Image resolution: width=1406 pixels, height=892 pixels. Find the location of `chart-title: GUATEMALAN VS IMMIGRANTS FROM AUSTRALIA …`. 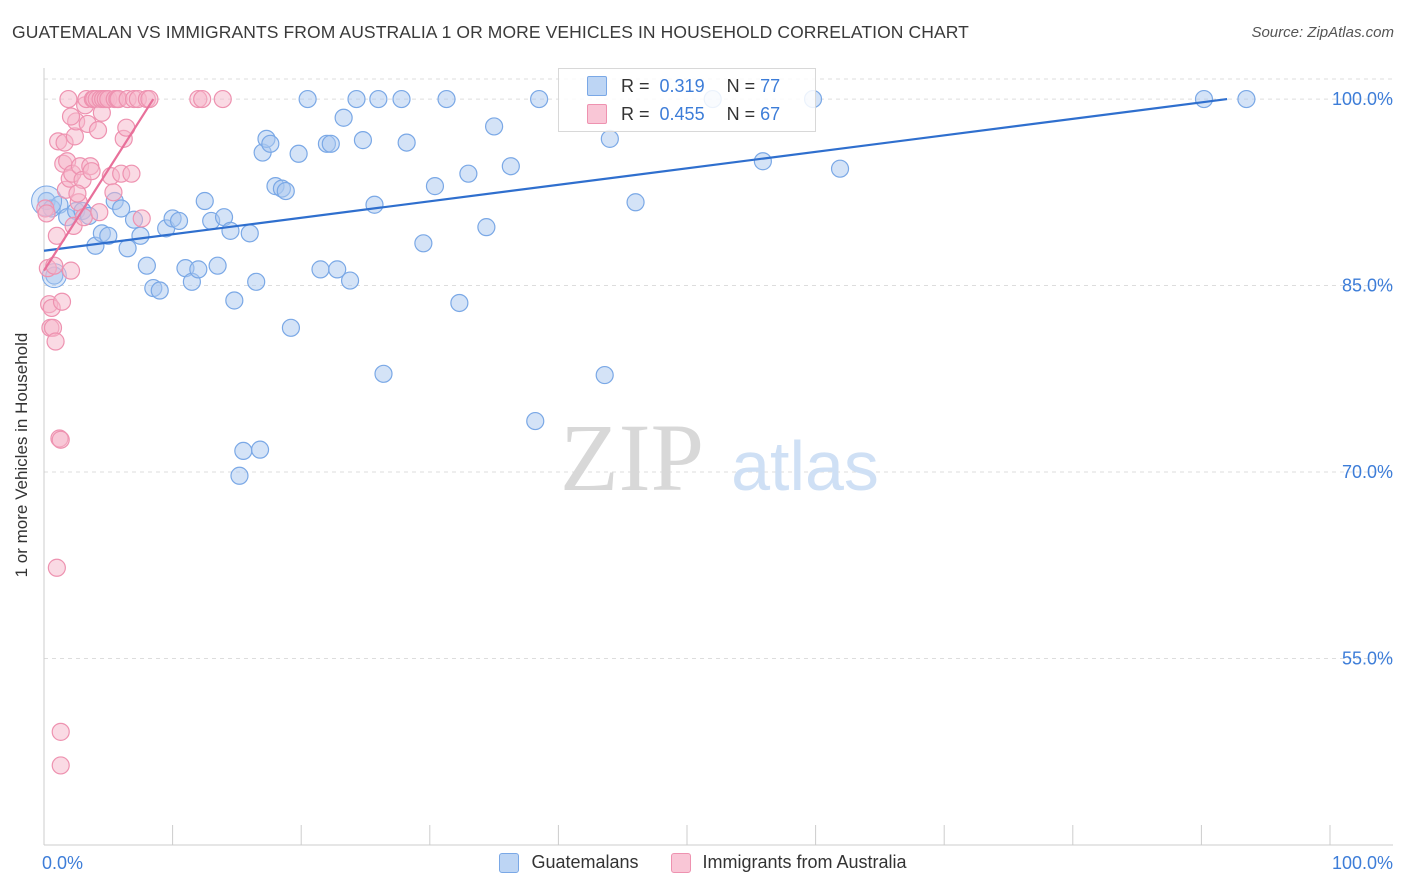

chart-title: GUATEMALAN VS IMMIGRANTS FROM AUSTRALIA … is located at coordinates (490, 32).